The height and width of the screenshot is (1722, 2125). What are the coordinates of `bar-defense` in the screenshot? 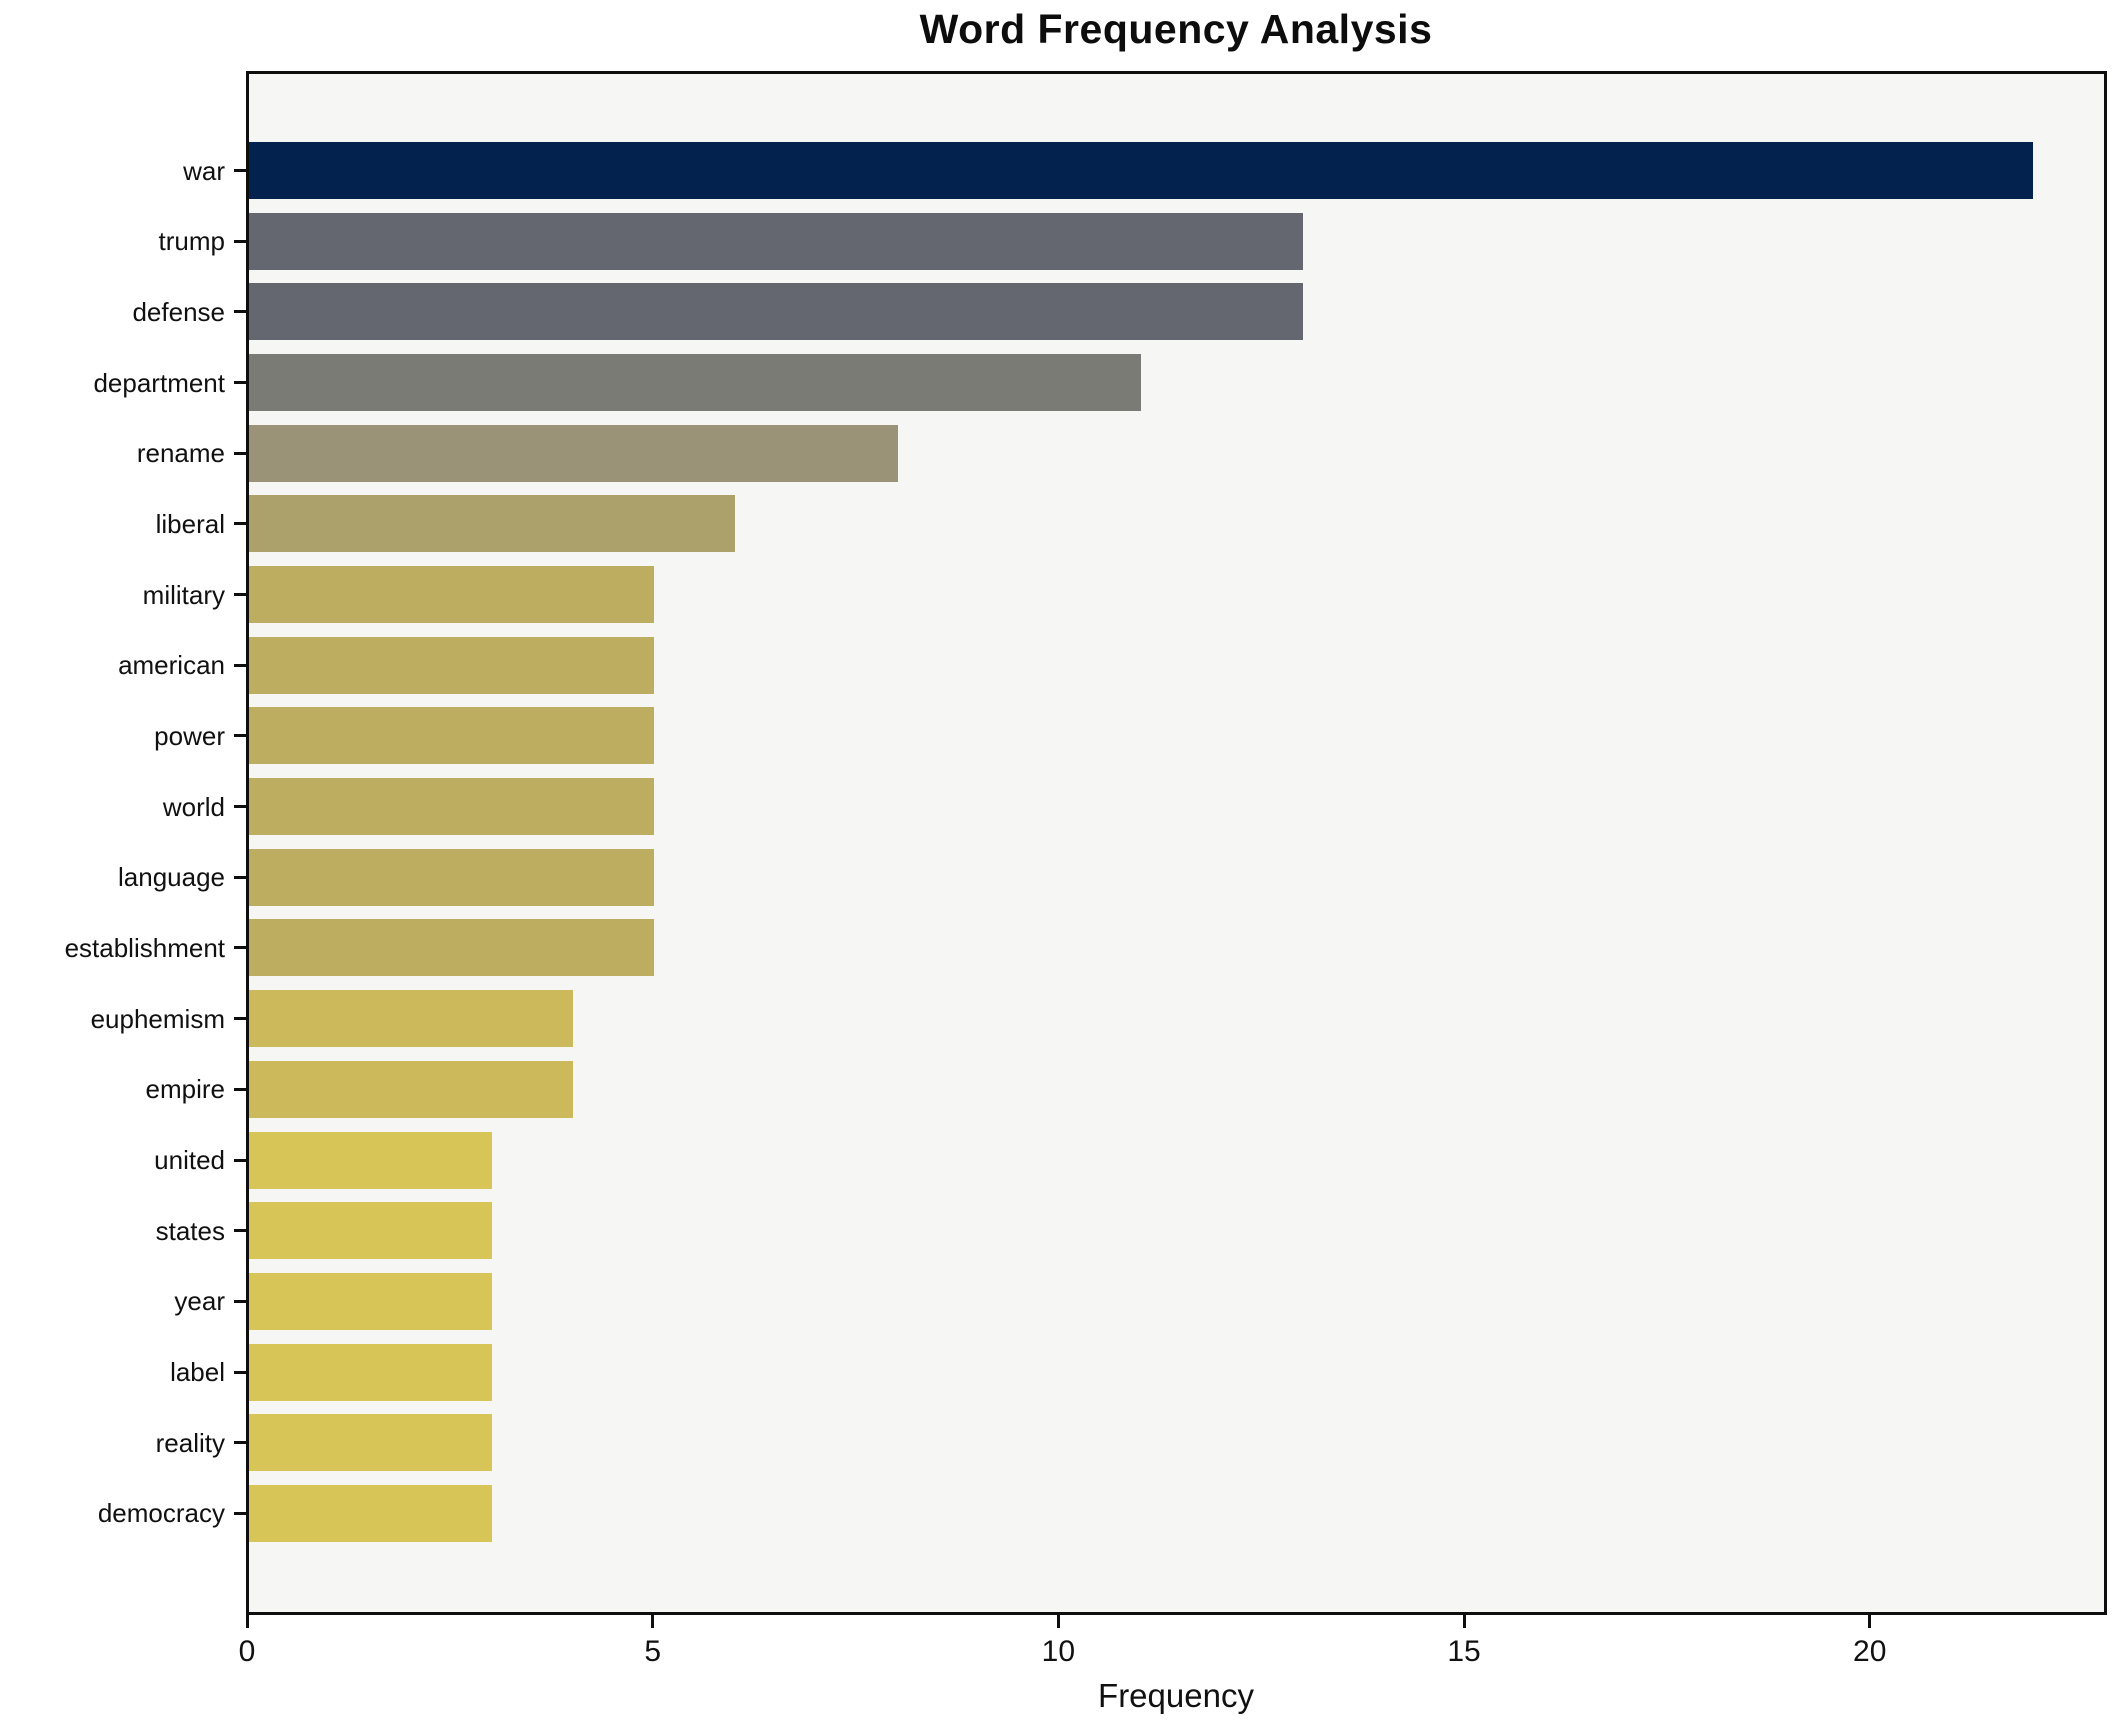 It's located at (776, 312).